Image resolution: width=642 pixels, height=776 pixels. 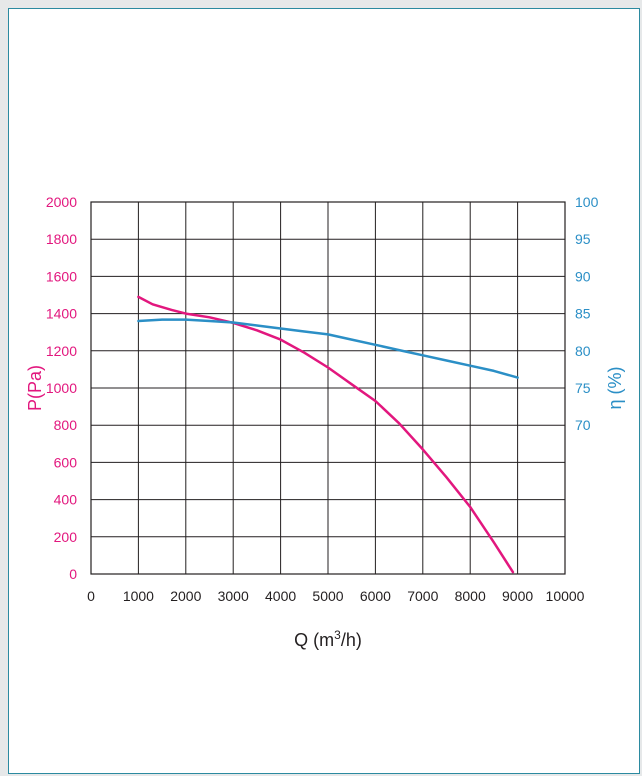 What do you see at coordinates (66, 462) in the screenshot?
I see `y-left-tick-label: 600` at bounding box center [66, 462].